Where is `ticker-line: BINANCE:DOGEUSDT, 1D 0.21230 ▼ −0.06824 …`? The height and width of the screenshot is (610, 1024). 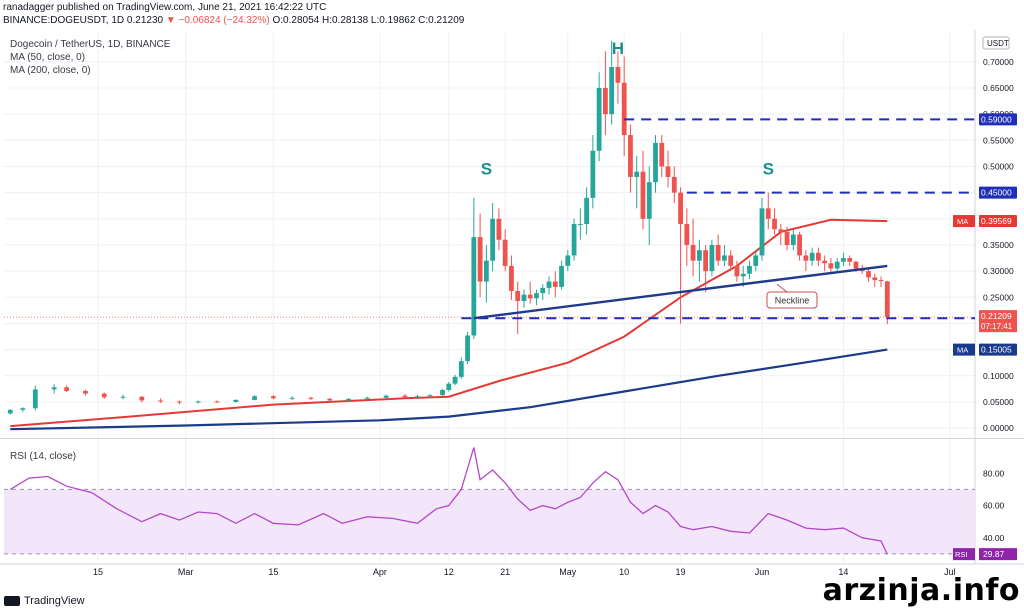
ticker-line: BINANCE:DOGEUSDT, 1D 0.21230 ▼ −0.06824 … is located at coordinates (233, 20).